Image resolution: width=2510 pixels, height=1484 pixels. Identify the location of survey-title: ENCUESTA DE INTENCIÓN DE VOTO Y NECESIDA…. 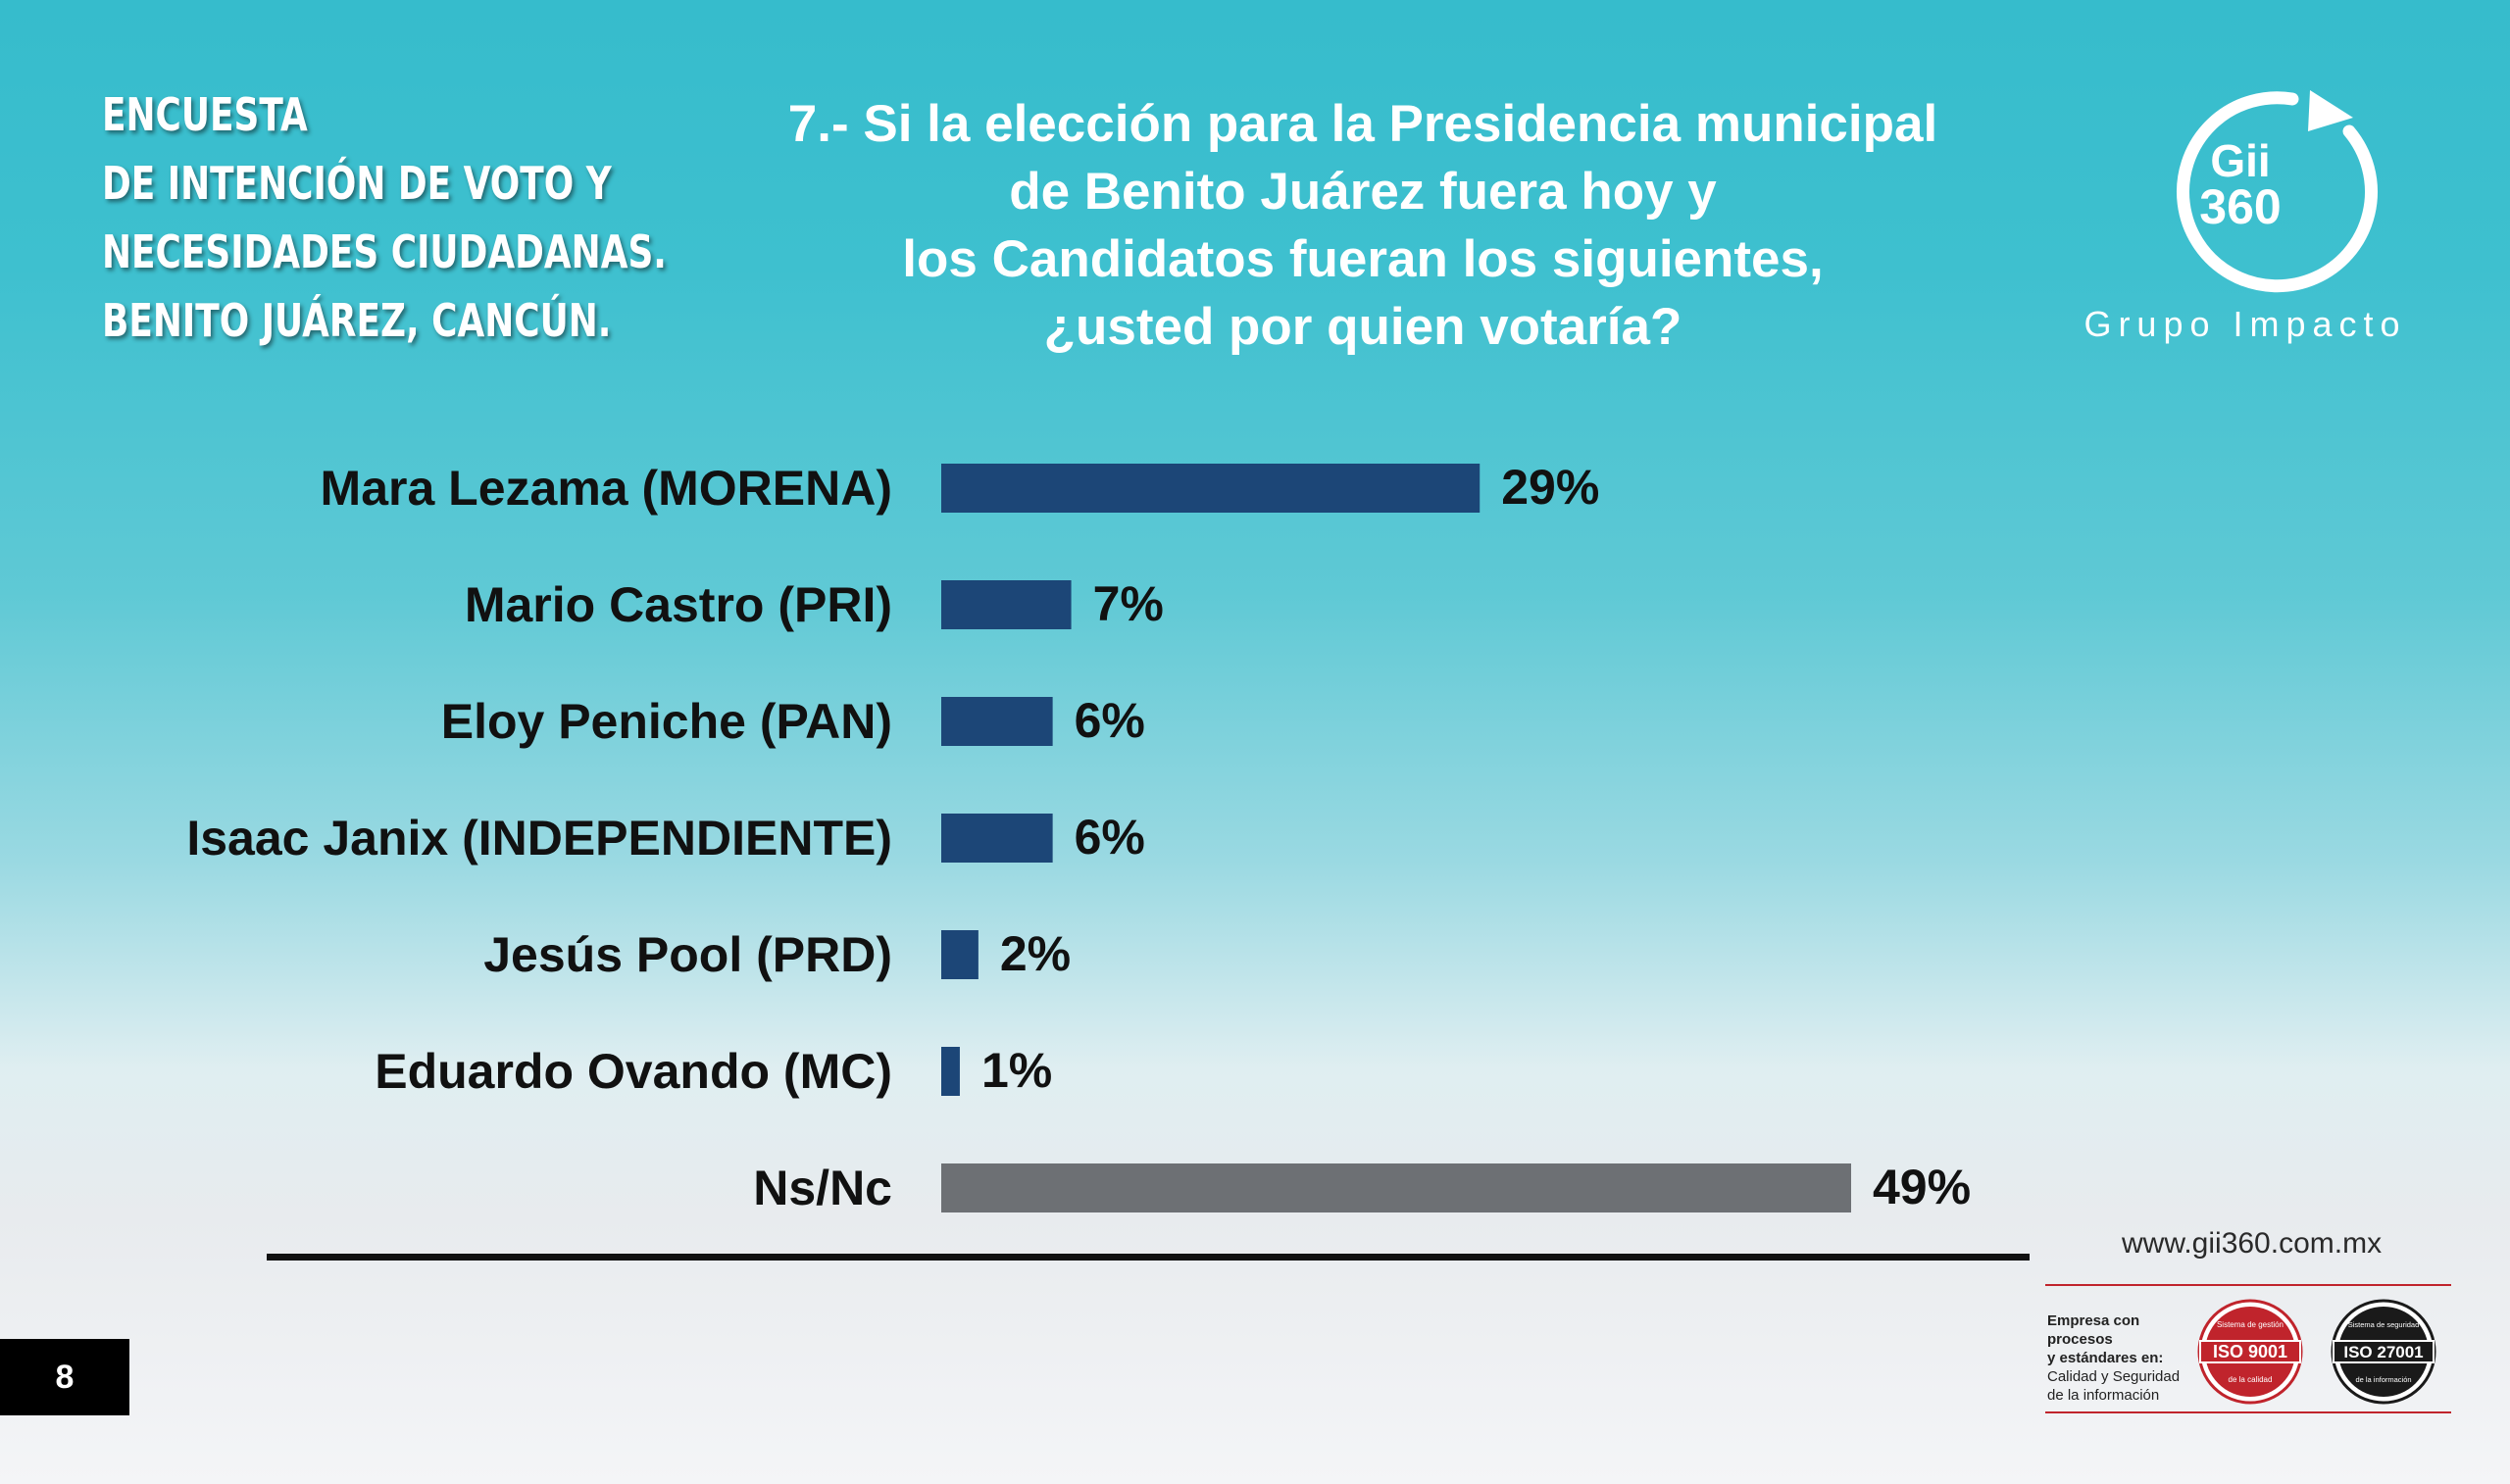
(384, 217).